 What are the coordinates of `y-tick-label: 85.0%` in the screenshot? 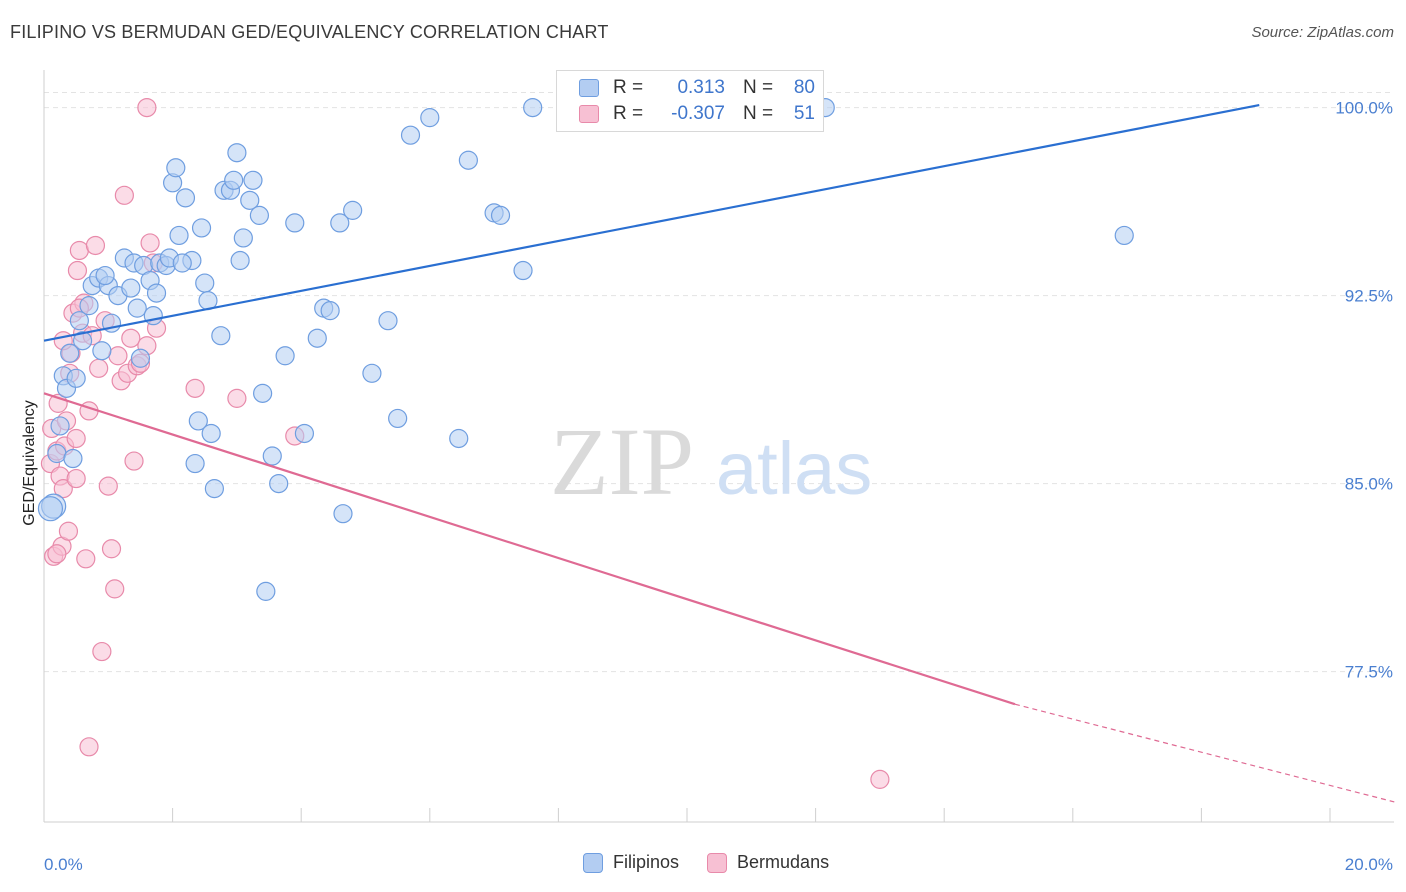 It's located at (1369, 484).